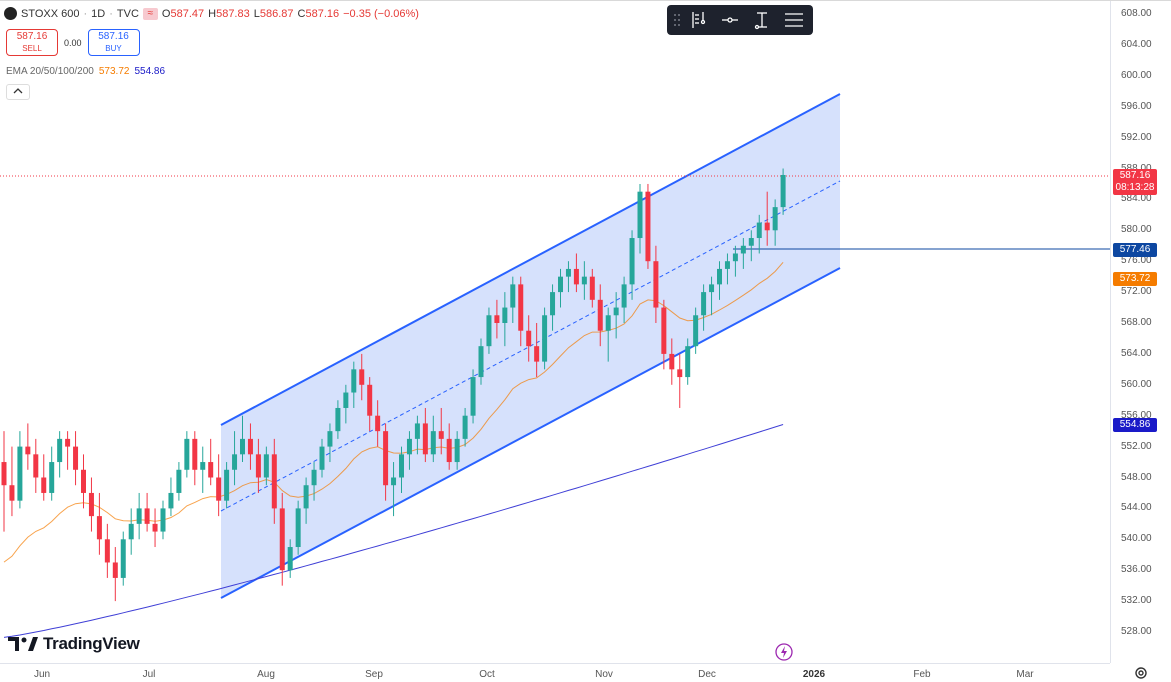 This screenshot has width=1171, height=682. I want to click on text-tool-icon, so click(698, 20).